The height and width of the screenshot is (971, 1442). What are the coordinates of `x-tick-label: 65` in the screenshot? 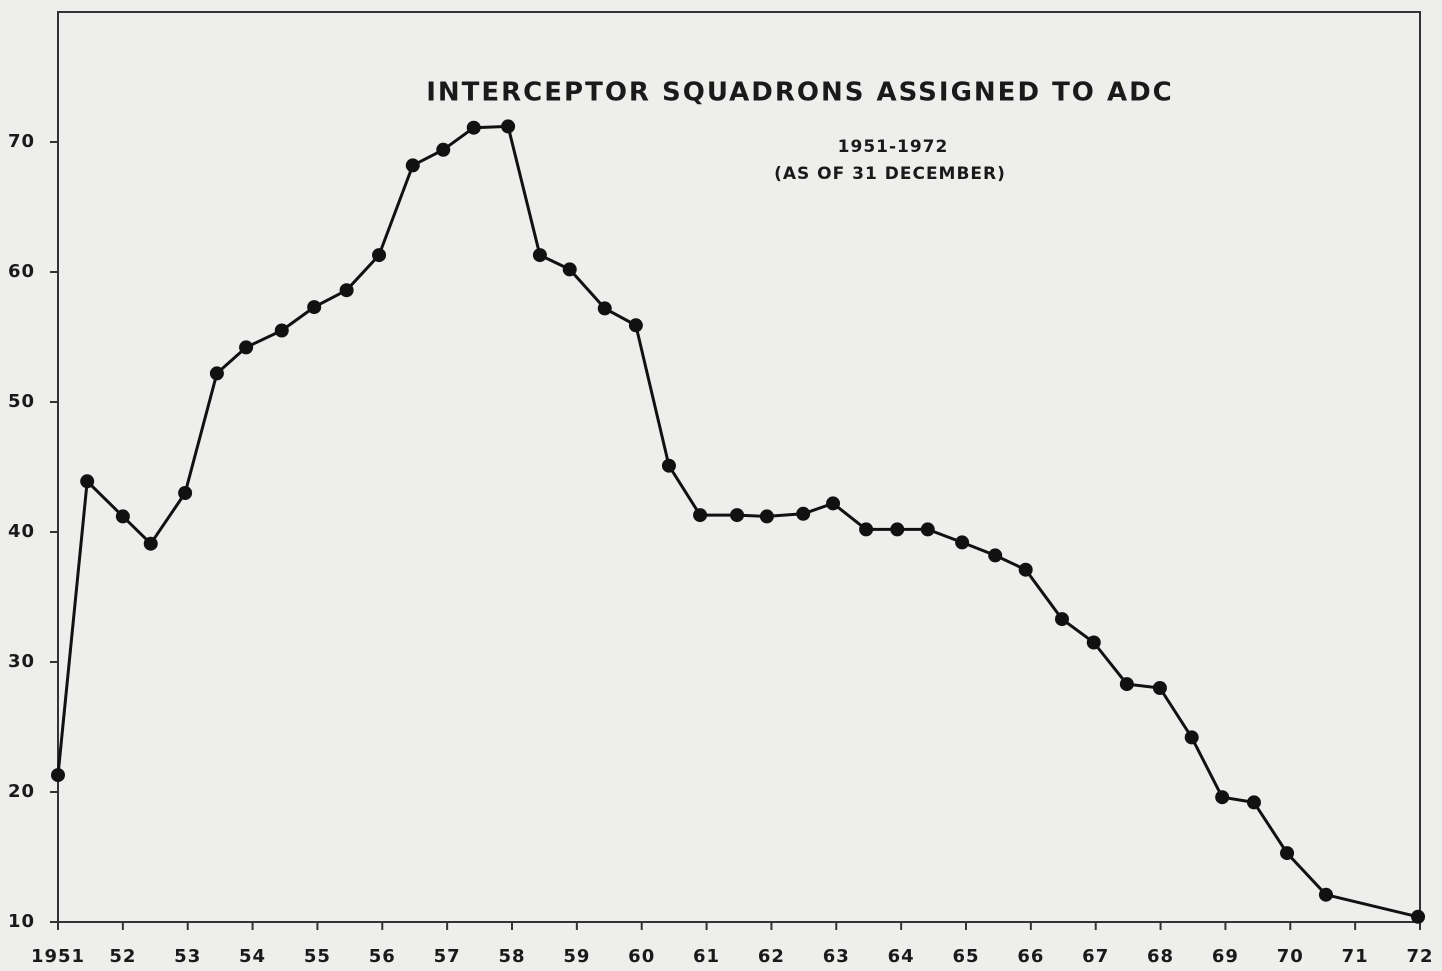 It's located at (965, 956).